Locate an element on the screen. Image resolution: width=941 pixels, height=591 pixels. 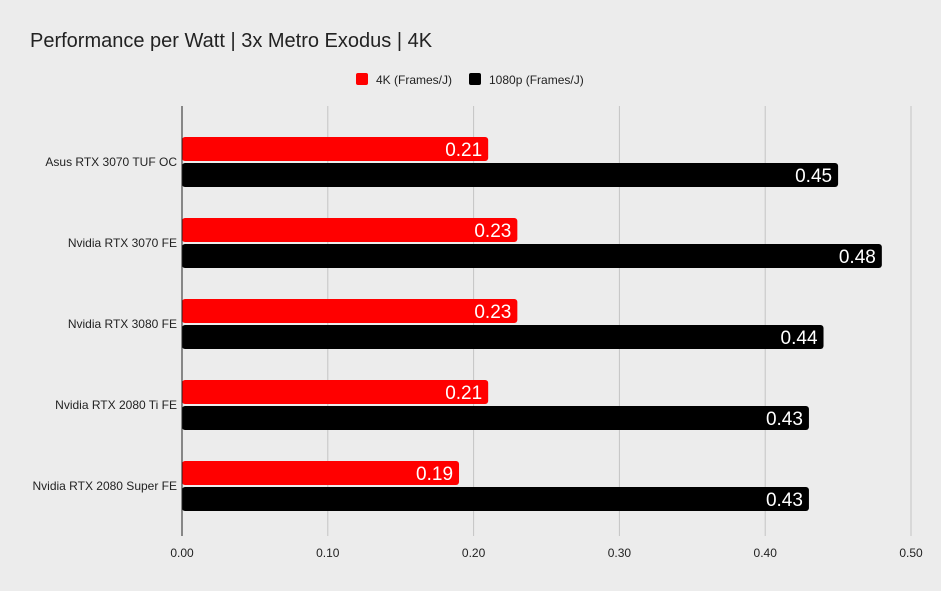
category-label: Asus RTX 3070 TUF OC is located at coordinates (111, 162).